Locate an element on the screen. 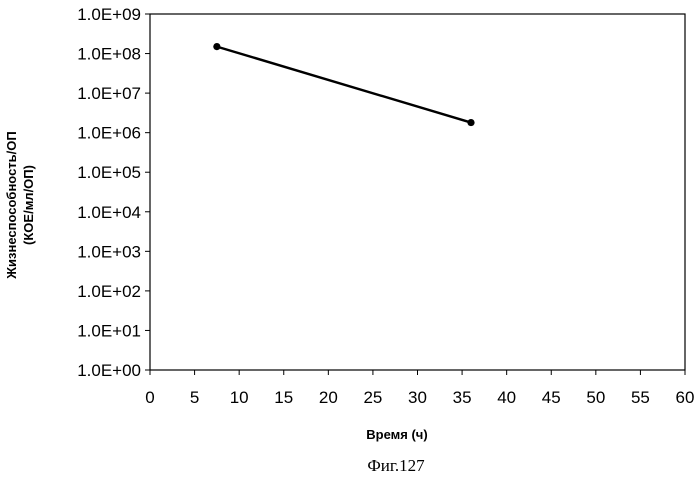 This screenshot has width=699, height=478. x-tick-label: 50 is located at coordinates (595, 397).